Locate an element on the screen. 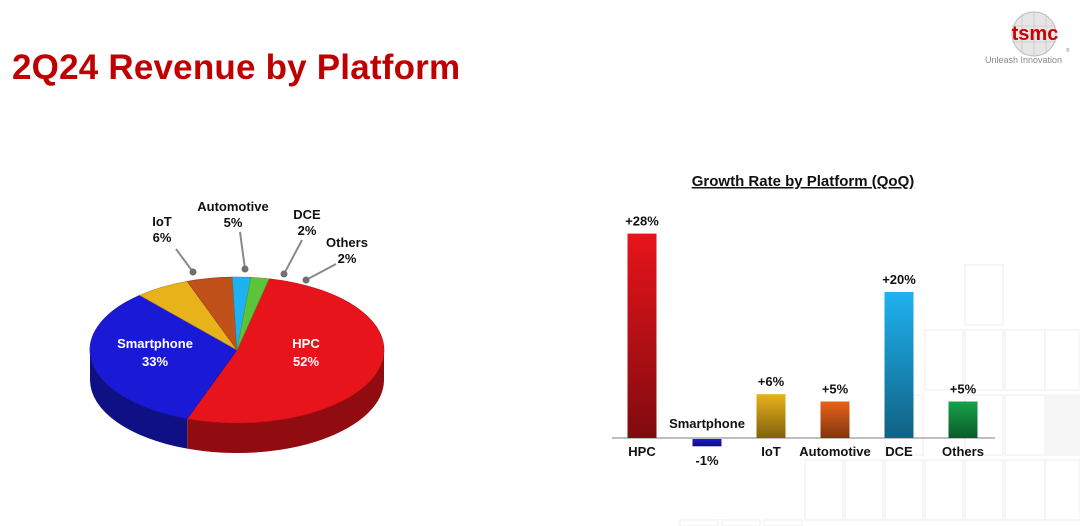 The width and height of the screenshot is (1080, 526). pie-label-dce: DCE is located at coordinates (307, 214).